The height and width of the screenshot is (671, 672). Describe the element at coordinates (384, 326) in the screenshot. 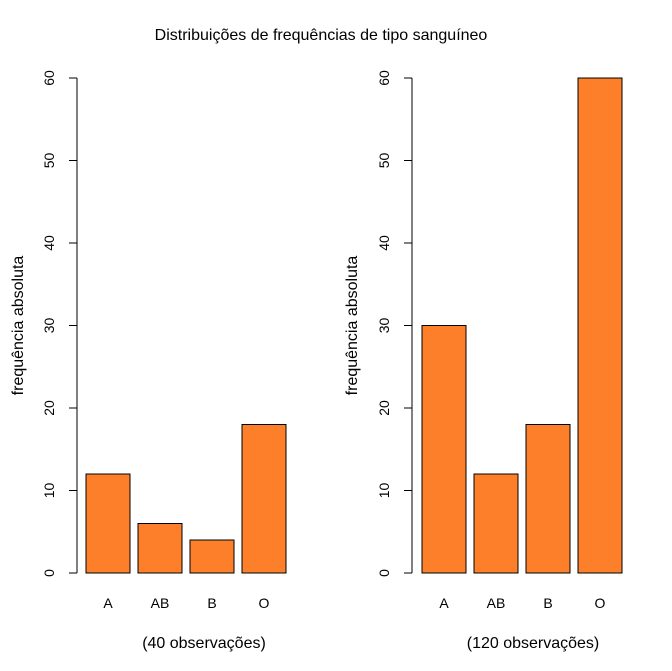

I see `chart-1-y-tick-label: 30` at that location.